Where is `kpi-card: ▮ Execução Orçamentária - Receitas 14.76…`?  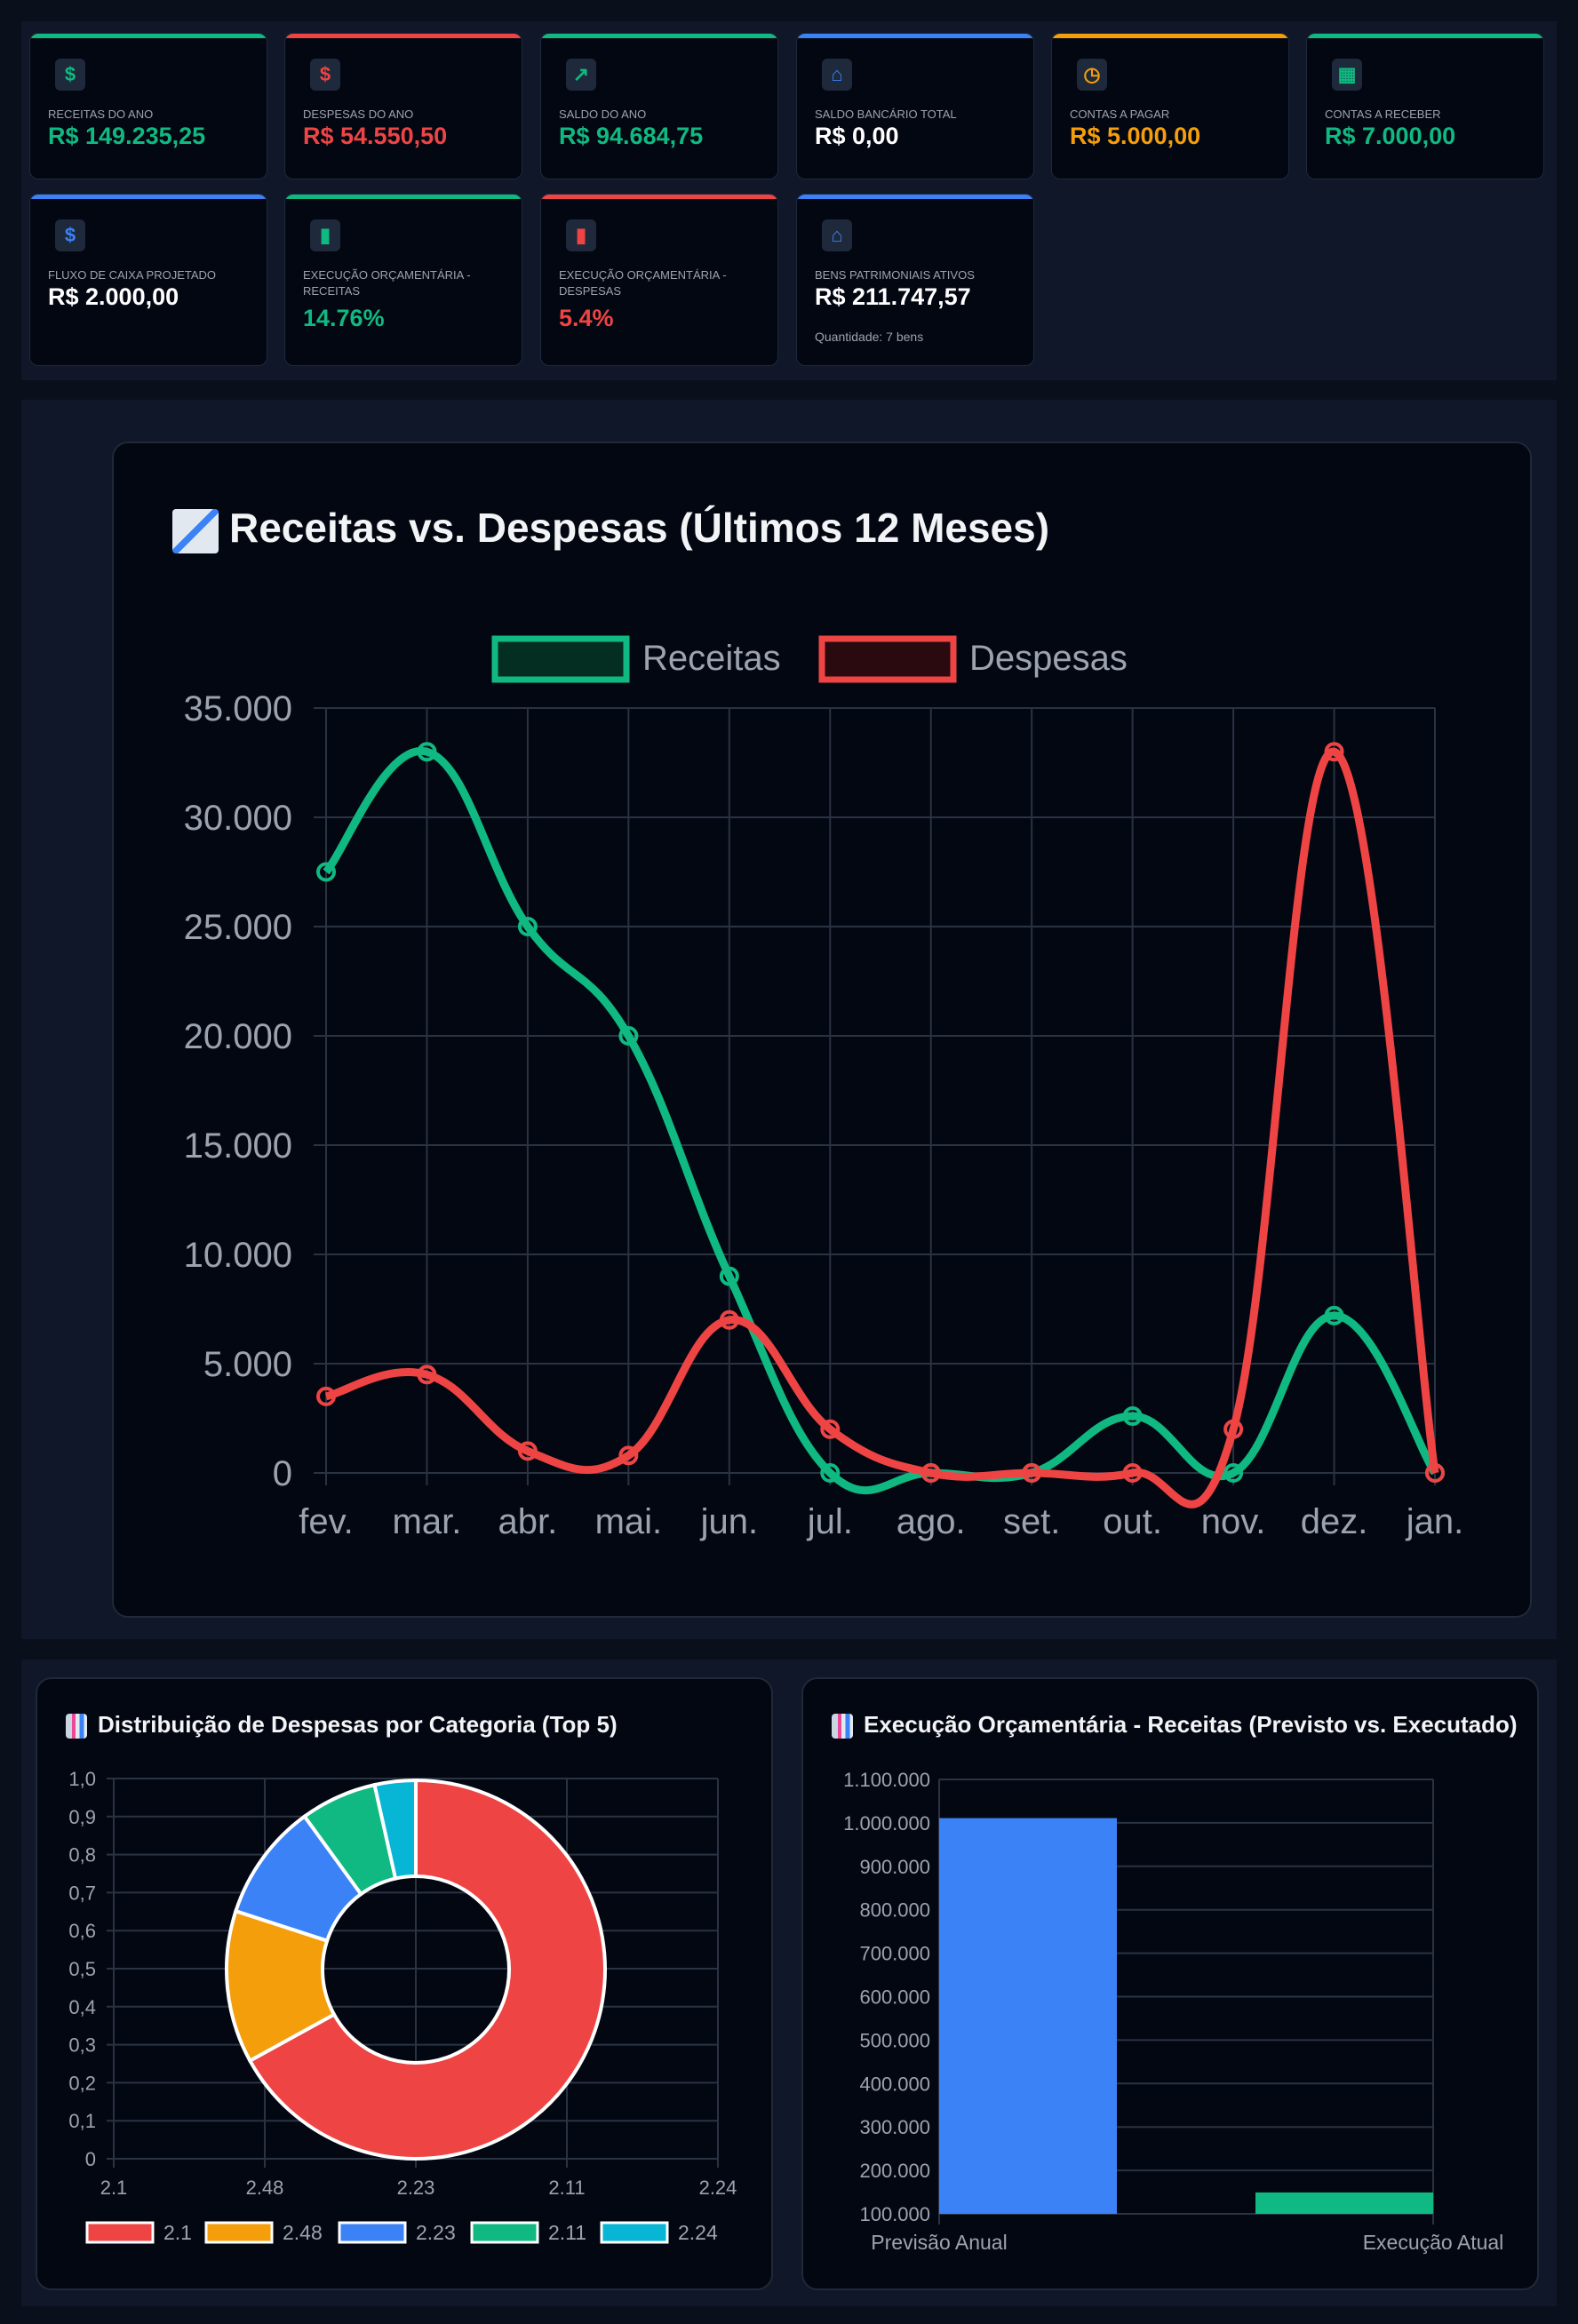
kpi-card: ▮ Execução Orçamentária - Receitas 14.76… is located at coordinates (403, 280).